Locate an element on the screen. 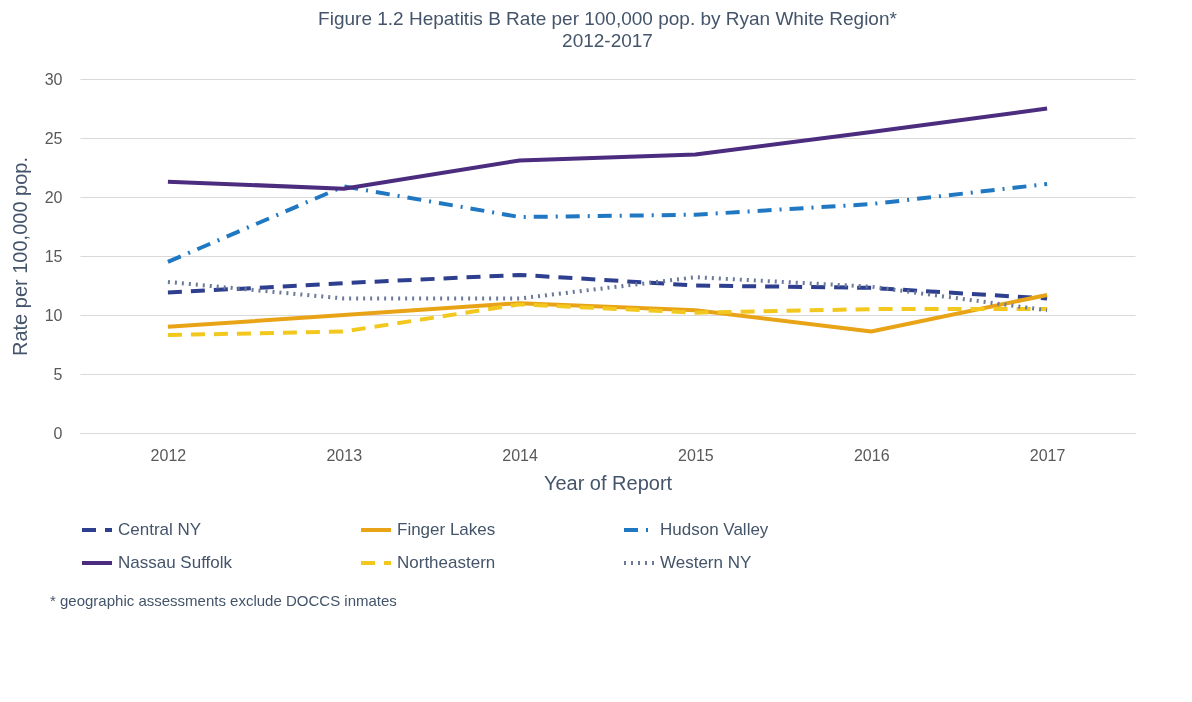 This screenshot has width=1192, height=702. y-tick-label: 25 is located at coordinates (53, 138).